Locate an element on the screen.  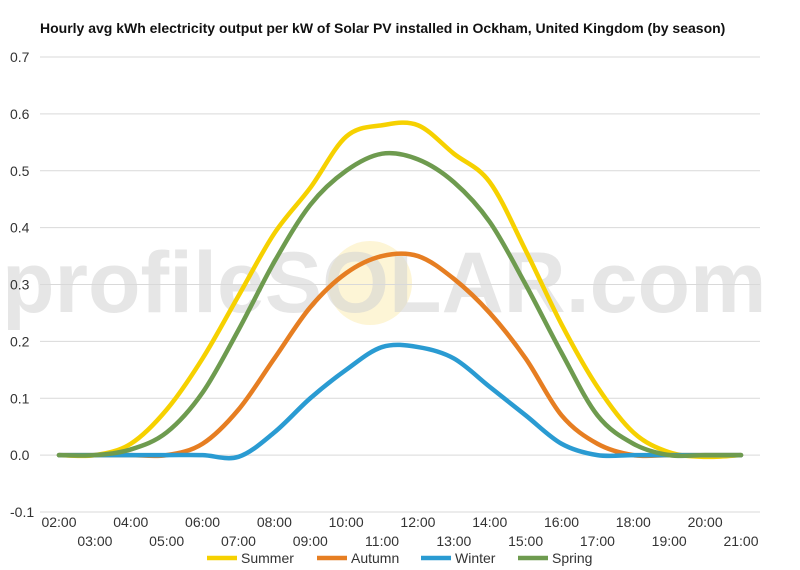
x-tick-label: 10:00 is located at coordinates (346, 522).